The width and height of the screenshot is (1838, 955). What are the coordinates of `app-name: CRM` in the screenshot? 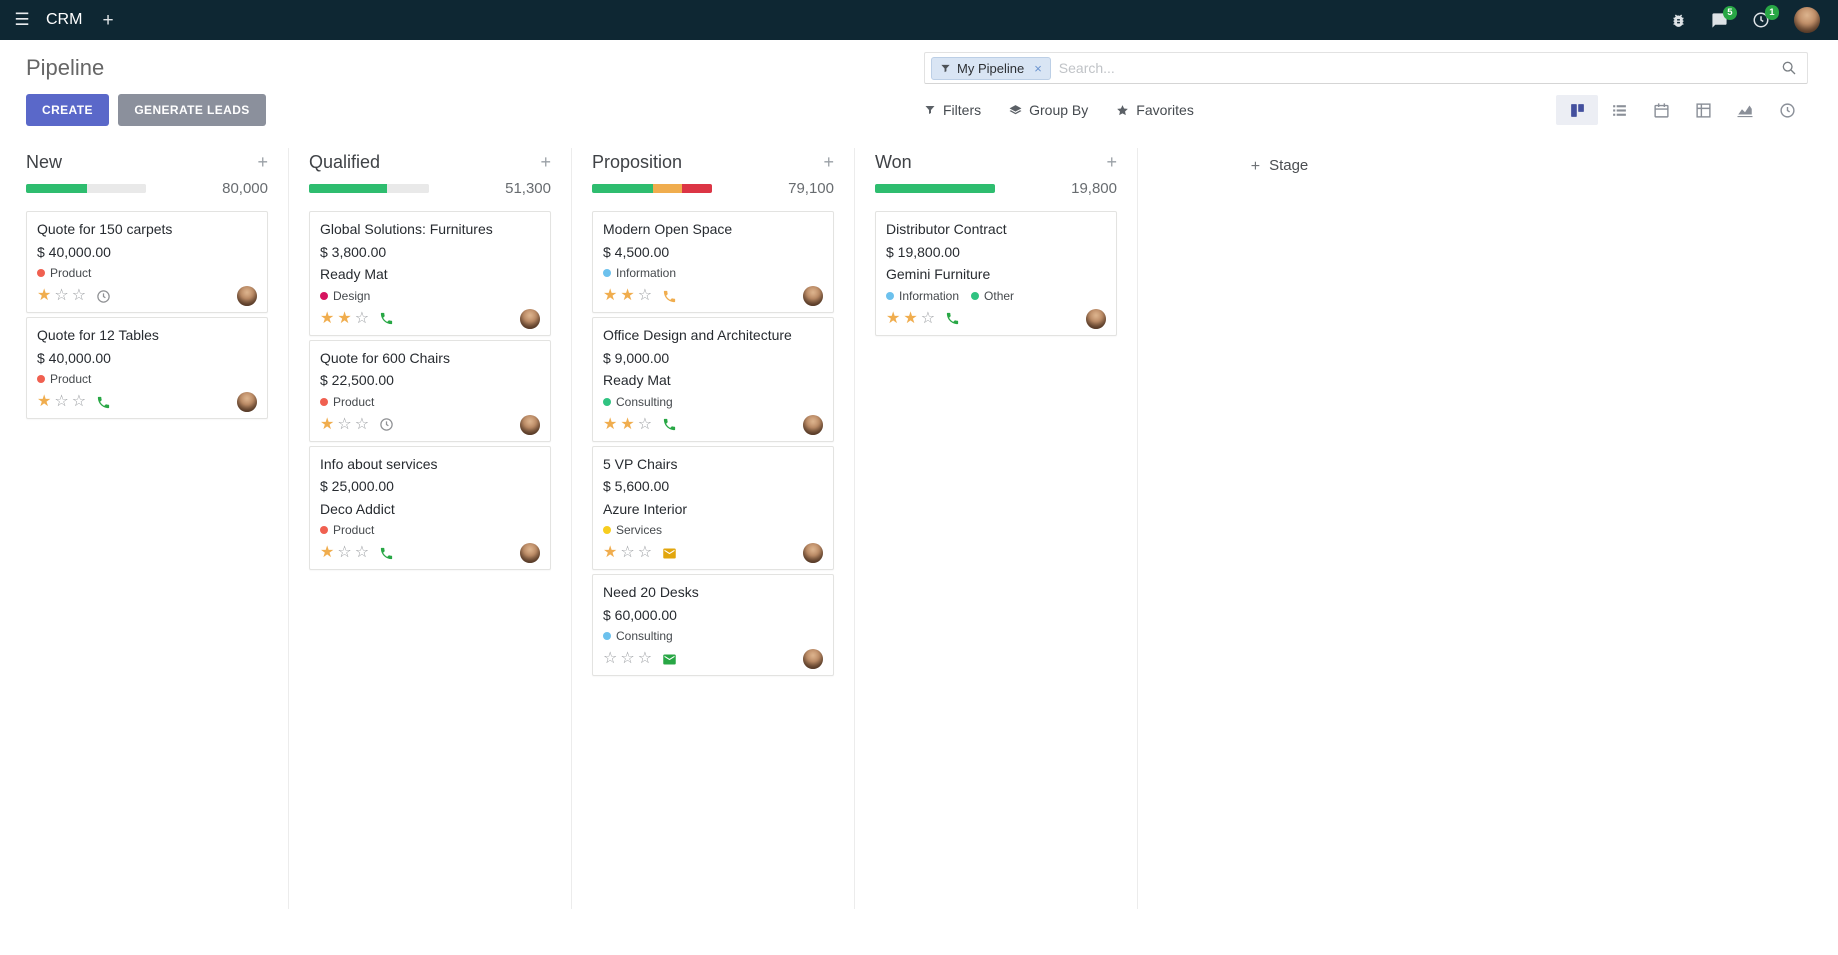 It's located at (64, 19).